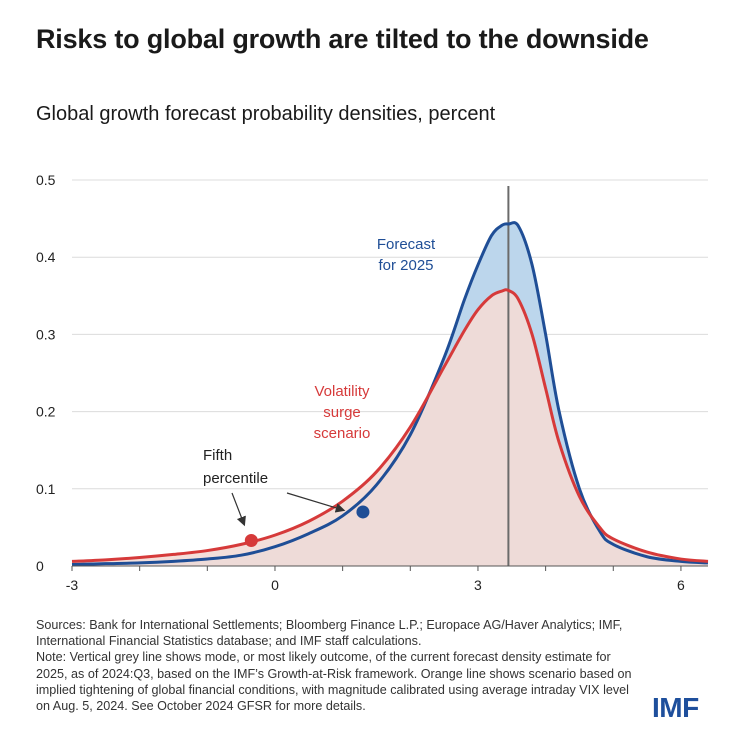  Describe the element at coordinates (46, 489) in the screenshot. I see `y-tick-label: 0.1` at that location.